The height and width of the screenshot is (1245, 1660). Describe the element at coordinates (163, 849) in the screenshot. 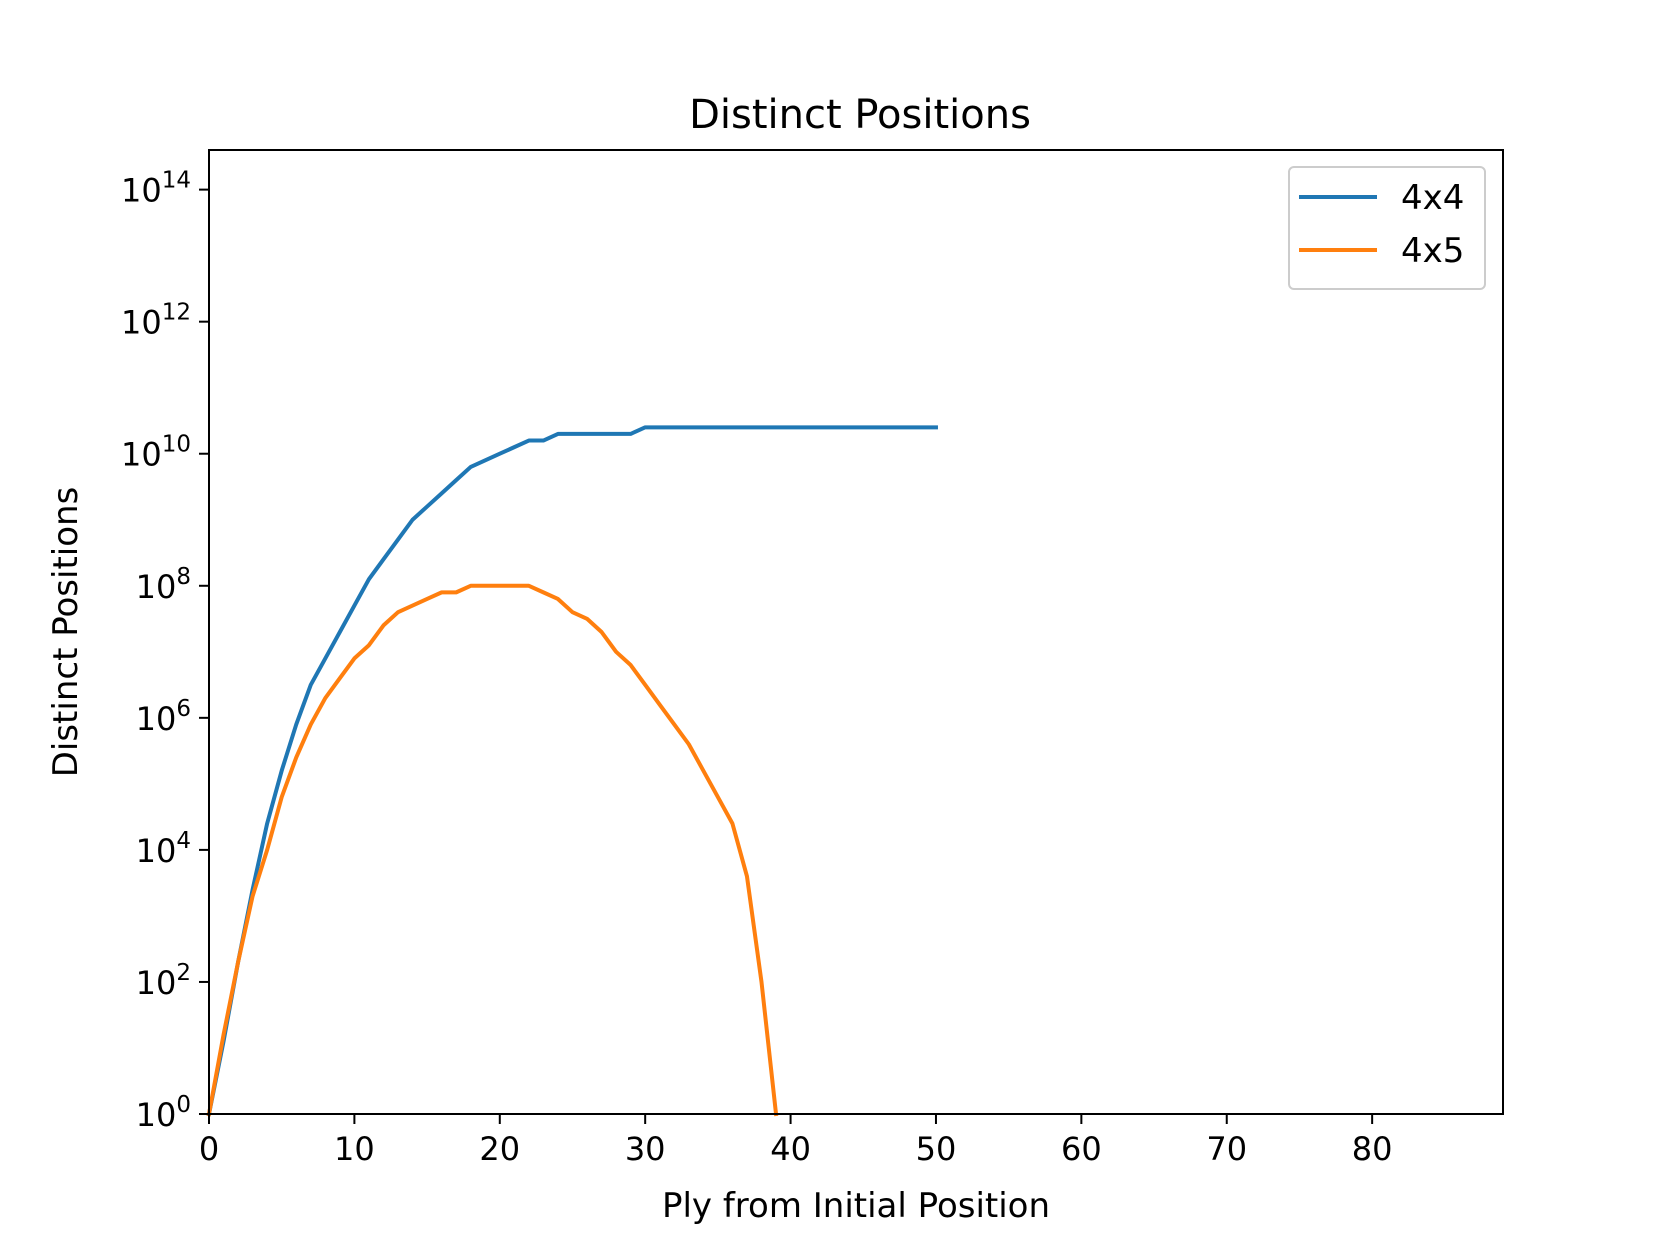

I see `y-tick-label: 10⁴` at that location.